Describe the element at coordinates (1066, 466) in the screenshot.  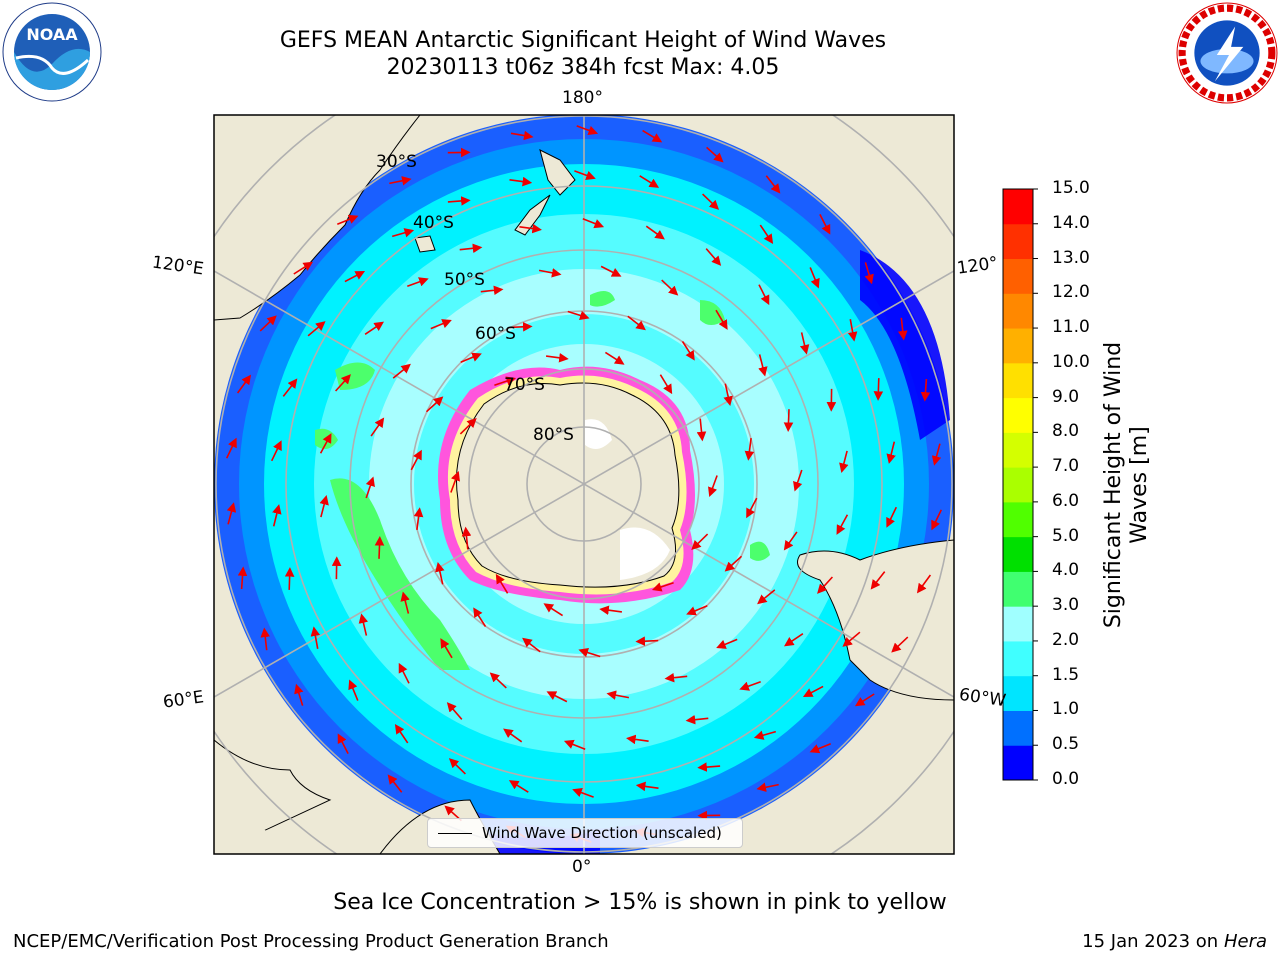
I see `colorbar-tick-label: 7.0` at that location.